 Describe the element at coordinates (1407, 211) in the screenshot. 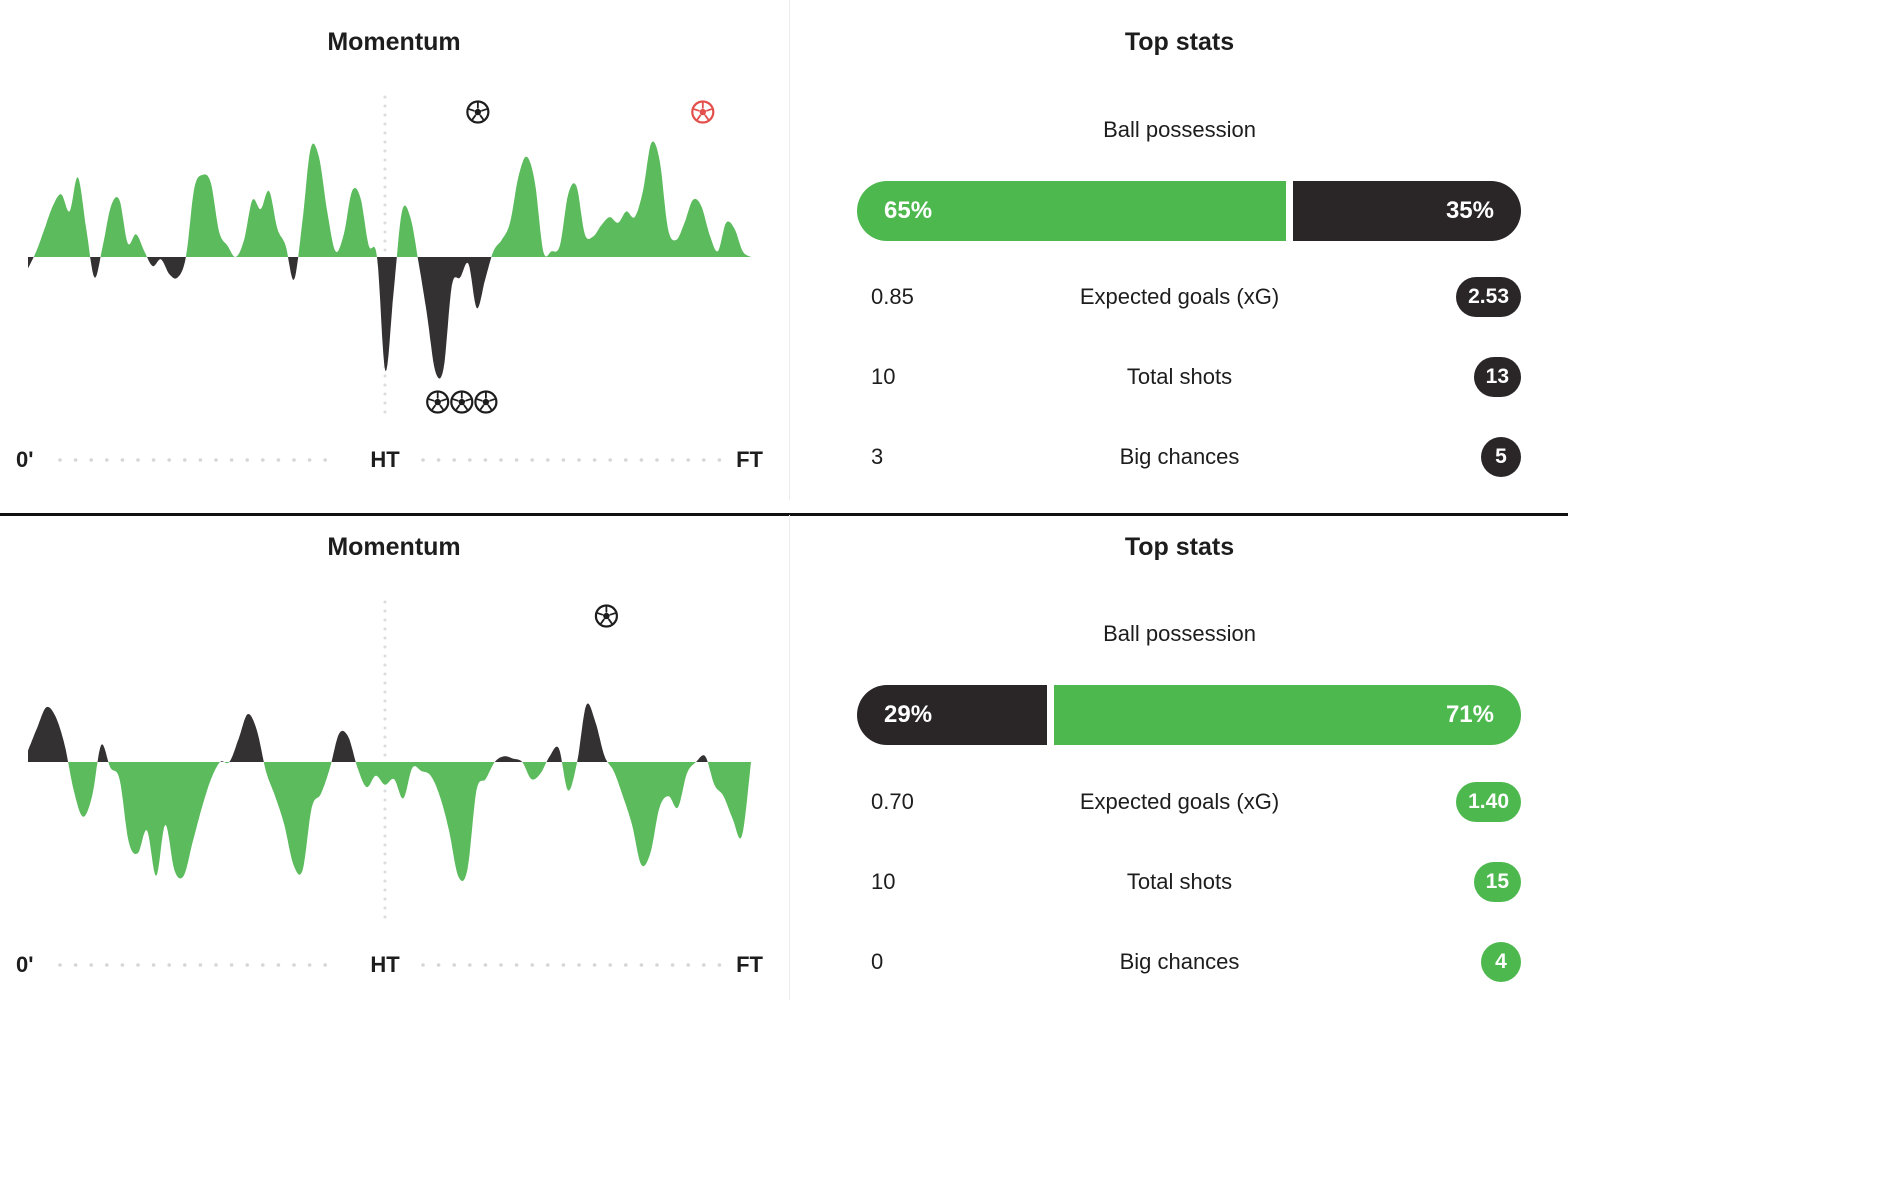

I see `possession-bar-away: 35%` at that location.